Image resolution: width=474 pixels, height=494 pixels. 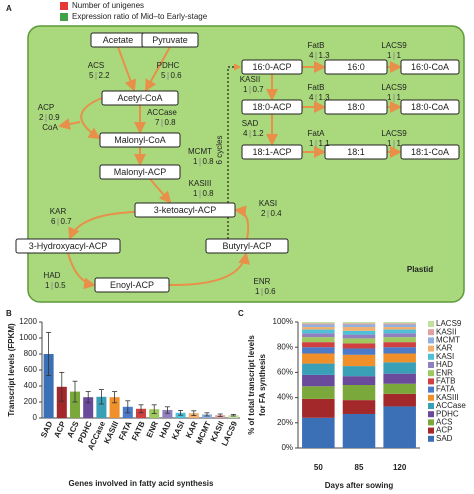 I want to click on enzyme-name: SAD, so click(x=250, y=123).